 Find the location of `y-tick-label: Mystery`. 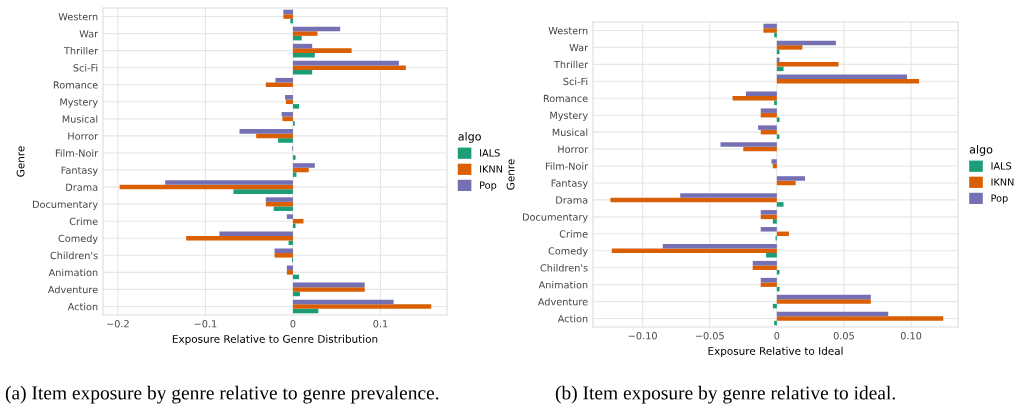

y-tick-label: Mystery is located at coordinates (79, 103).